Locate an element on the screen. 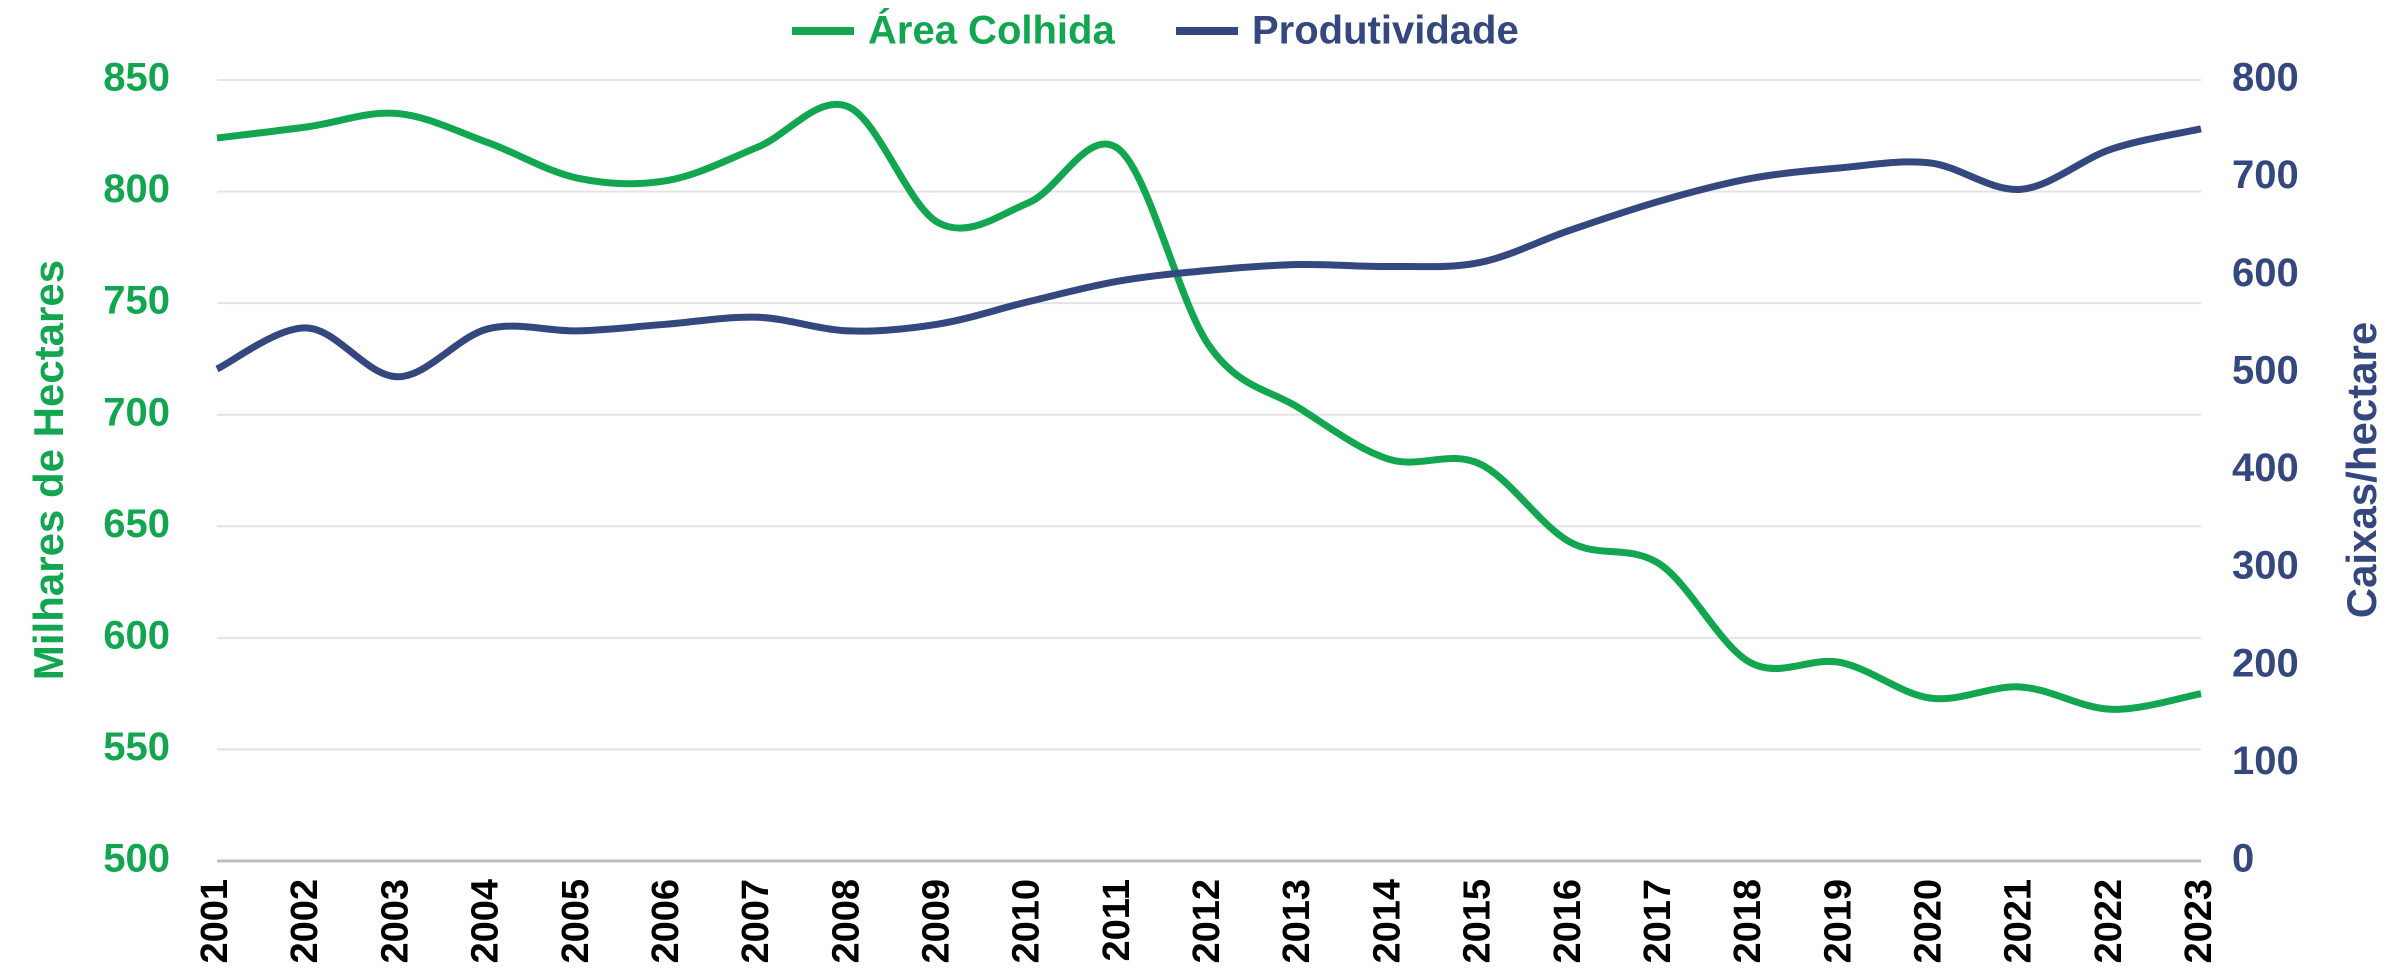 The image size is (2400, 977). x-tick-label: 2020 is located at coordinates (1928, 921).